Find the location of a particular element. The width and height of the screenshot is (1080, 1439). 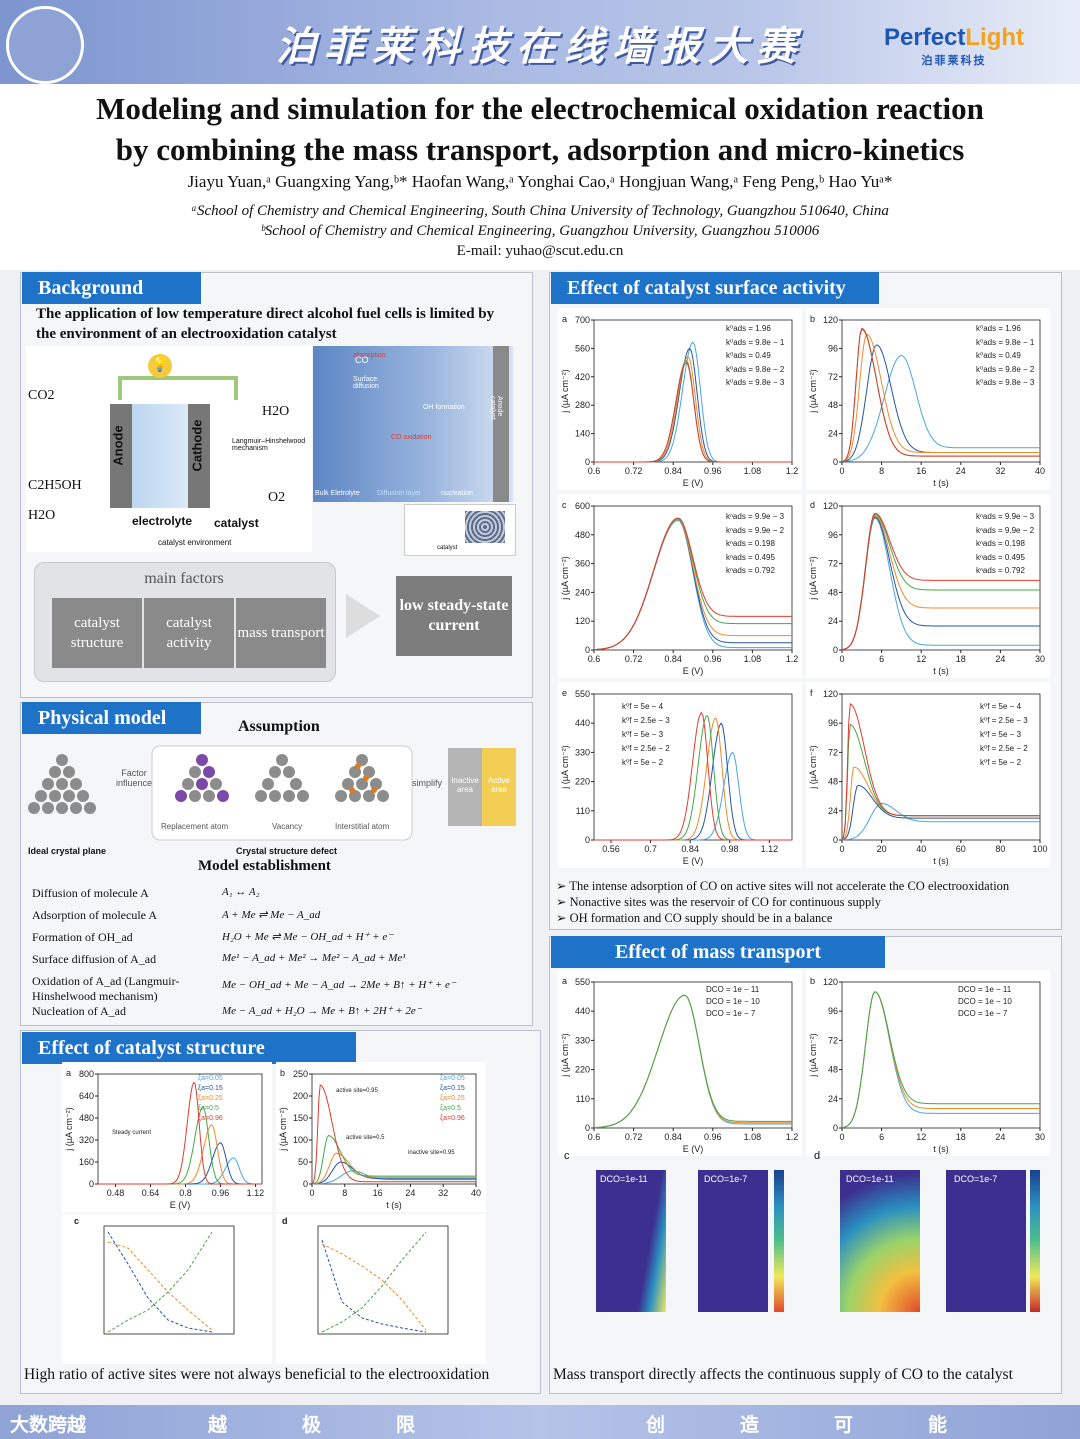

y-tick-label: 420 is located at coordinates (582, 377).